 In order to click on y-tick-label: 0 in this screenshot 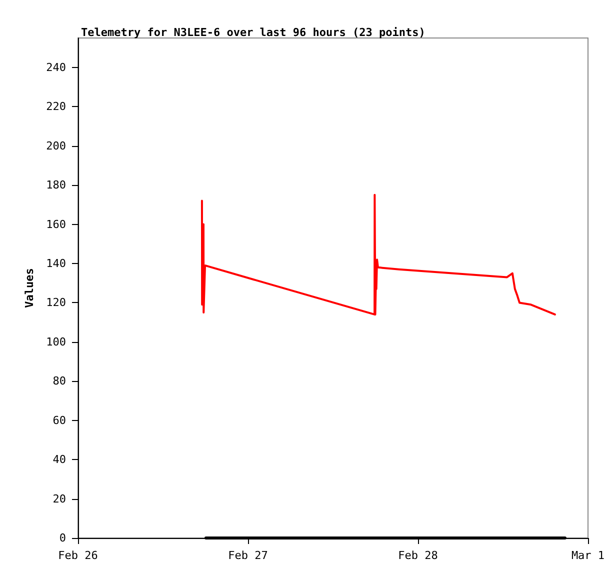, I will do `click(62, 538)`.